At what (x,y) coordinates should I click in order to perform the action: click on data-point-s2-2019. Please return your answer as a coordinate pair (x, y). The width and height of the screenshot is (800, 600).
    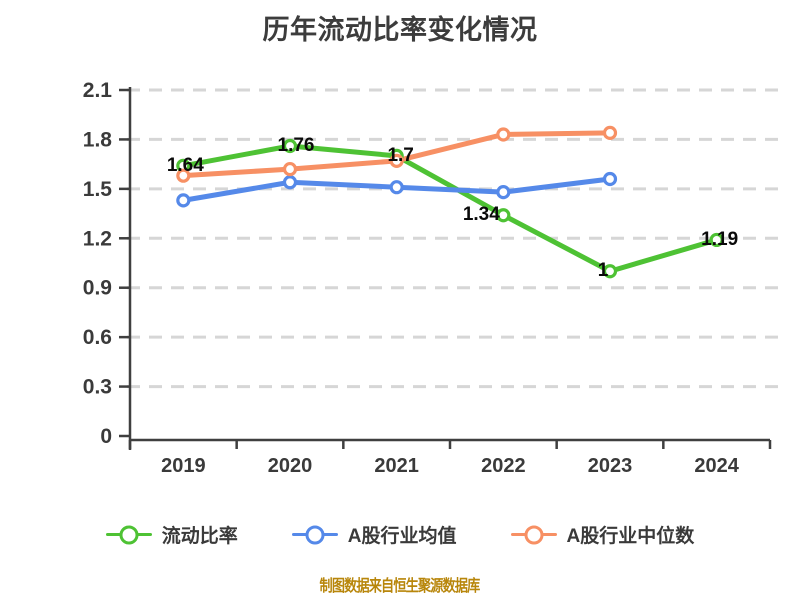
    Looking at the image, I should click on (183, 175).